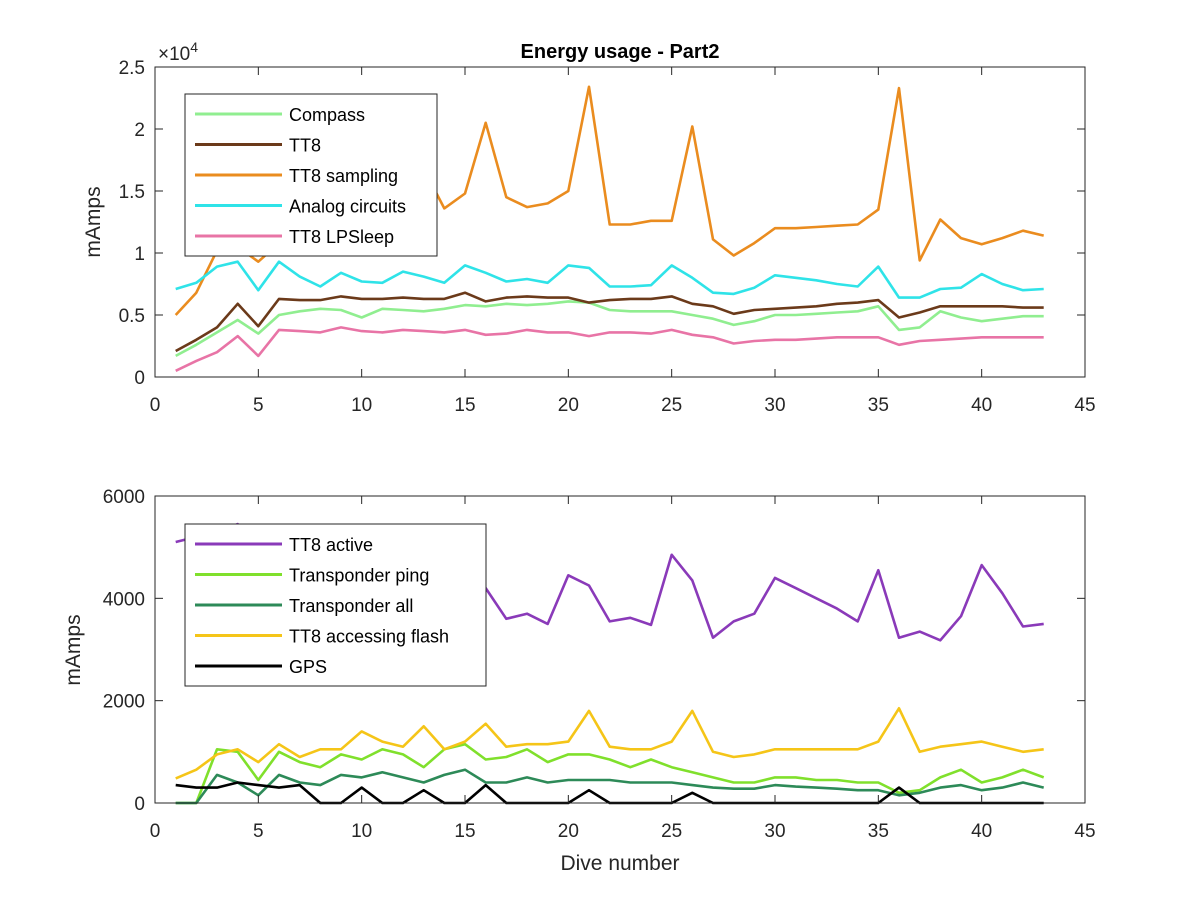  I want to click on top-legend-label-compass: Compass, so click(327, 115).